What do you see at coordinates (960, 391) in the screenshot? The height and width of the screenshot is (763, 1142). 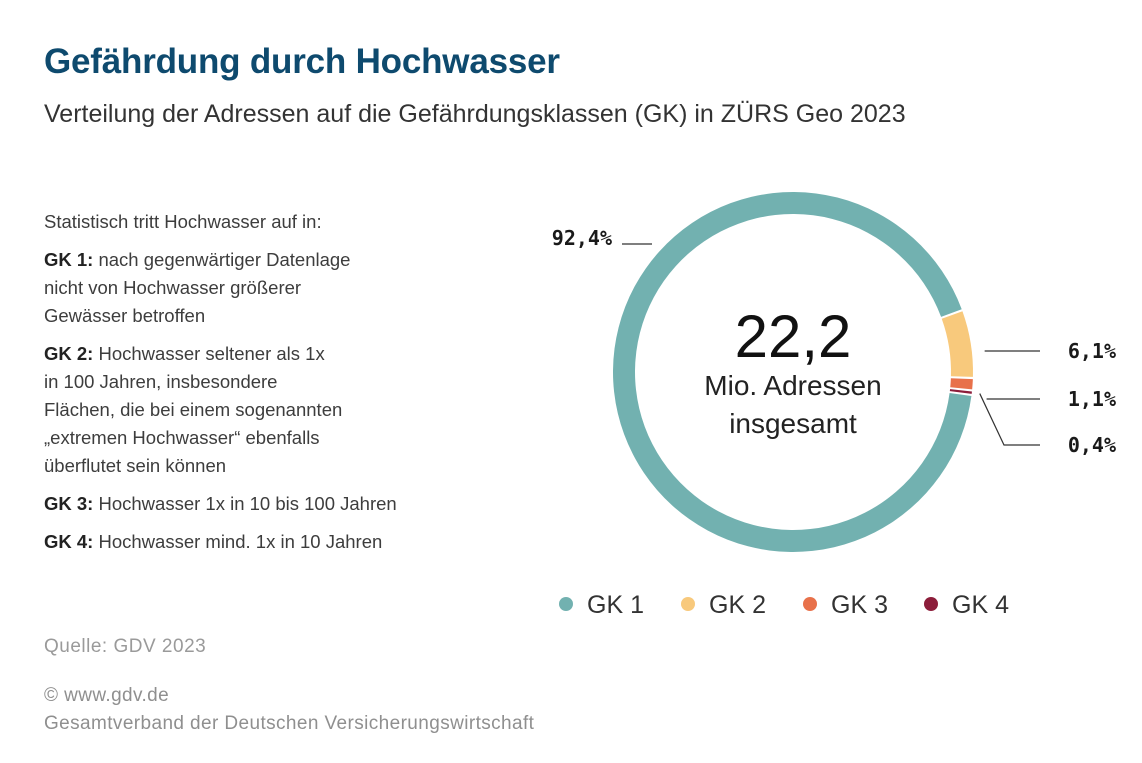 I see `slice-gk4` at bounding box center [960, 391].